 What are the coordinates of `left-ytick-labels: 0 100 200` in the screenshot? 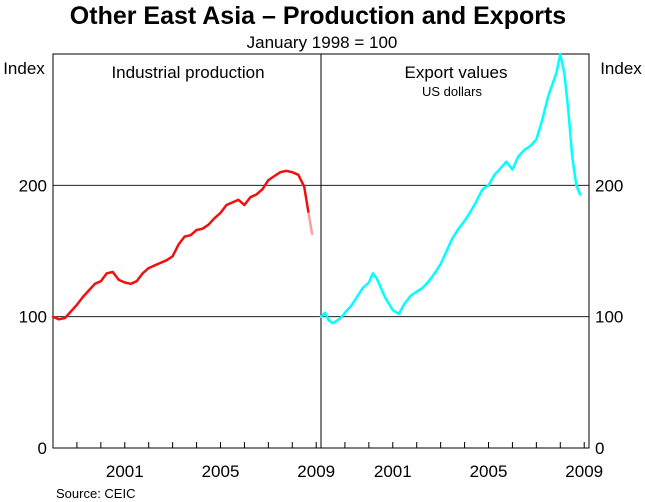 It's located at (33, 317).